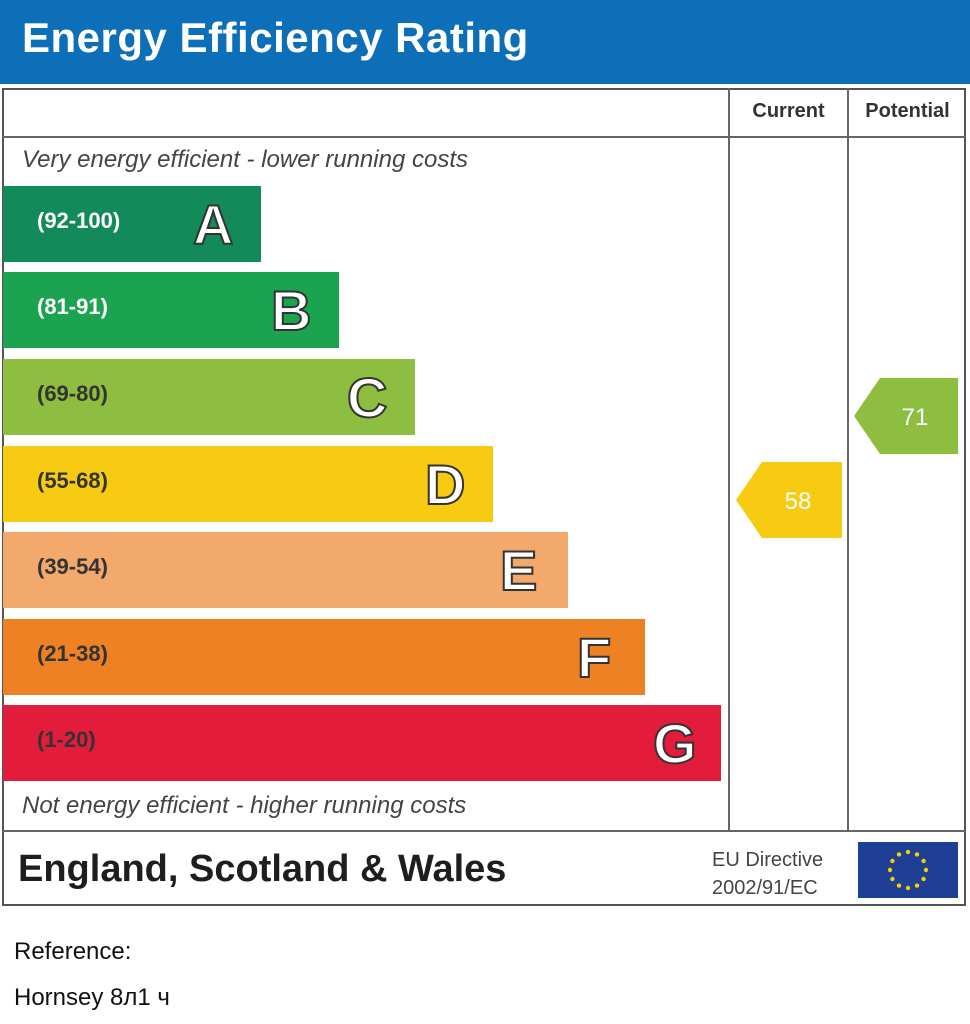 The height and width of the screenshot is (1024, 970). What do you see at coordinates (484, 137) in the screenshot?
I see `header-row-divider` at bounding box center [484, 137].